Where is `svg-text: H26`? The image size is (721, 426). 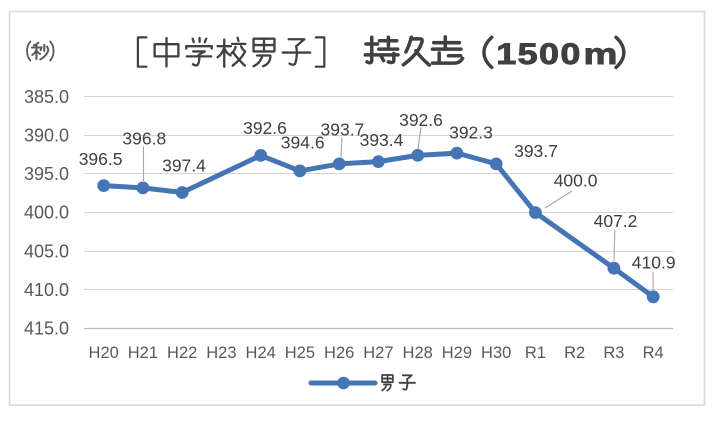
svg-text: H26 is located at coordinates (339, 353).